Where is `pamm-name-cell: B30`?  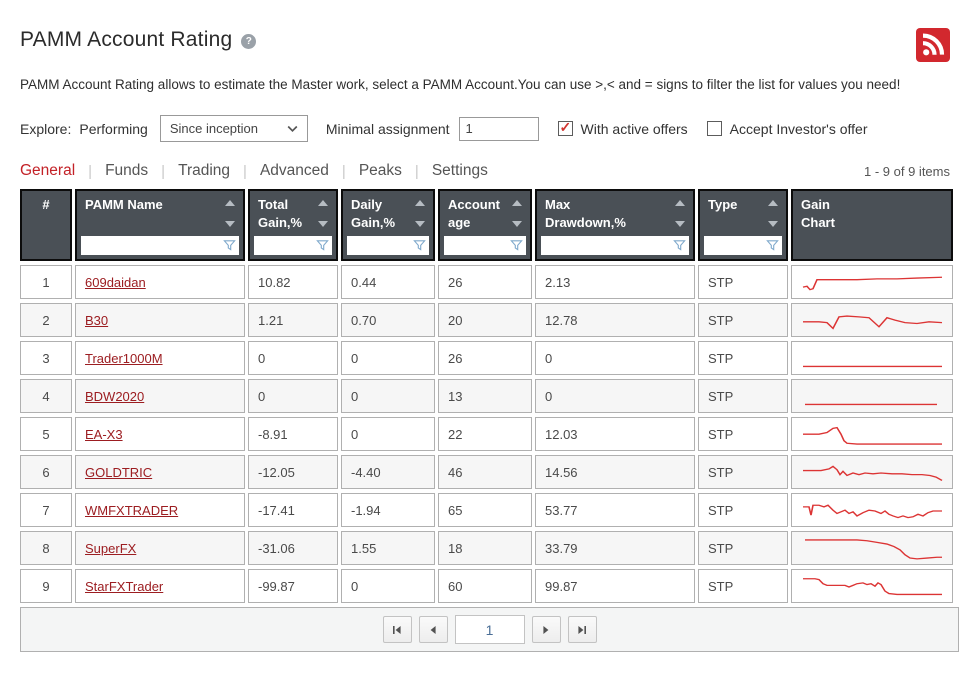 pamm-name-cell: B30 is located at coordinates (160, 320).